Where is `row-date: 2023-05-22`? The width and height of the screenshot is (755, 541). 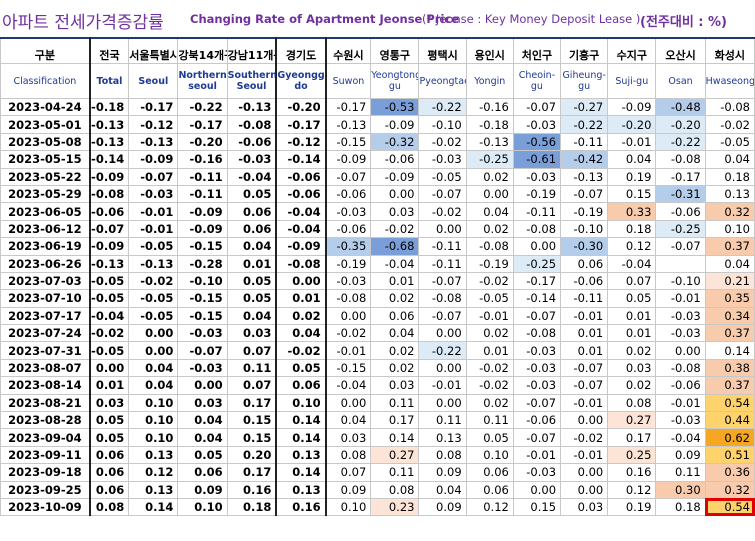
row-date: 2023-05-22 is located at coordinates (45, 176).